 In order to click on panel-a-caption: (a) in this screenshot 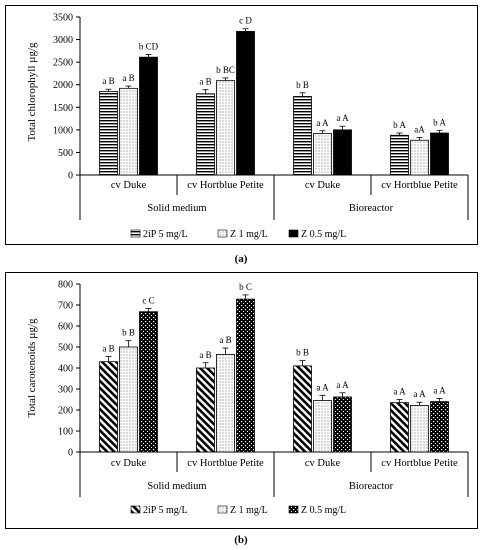, I will do `click(241, 259)`.